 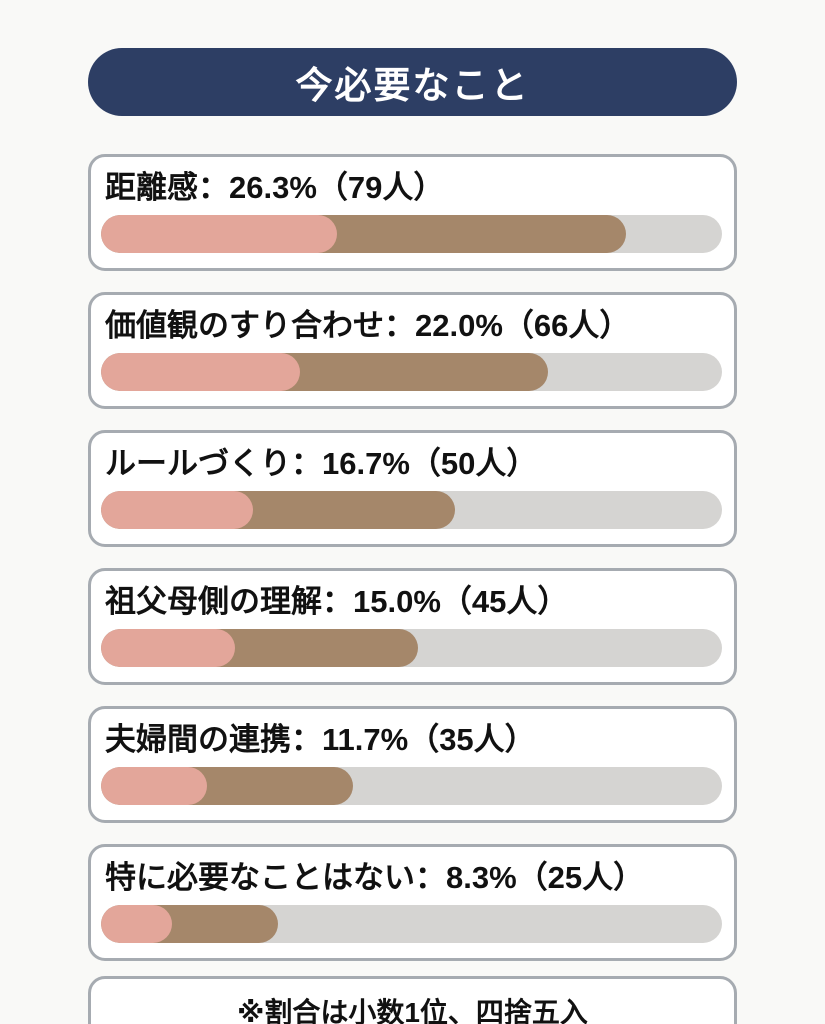 What do you see at coordinates (412, 488) in the screenshot?
I see `bar-card: ルールづくり：16.7%（50人）` at bounding box center [412, 488].